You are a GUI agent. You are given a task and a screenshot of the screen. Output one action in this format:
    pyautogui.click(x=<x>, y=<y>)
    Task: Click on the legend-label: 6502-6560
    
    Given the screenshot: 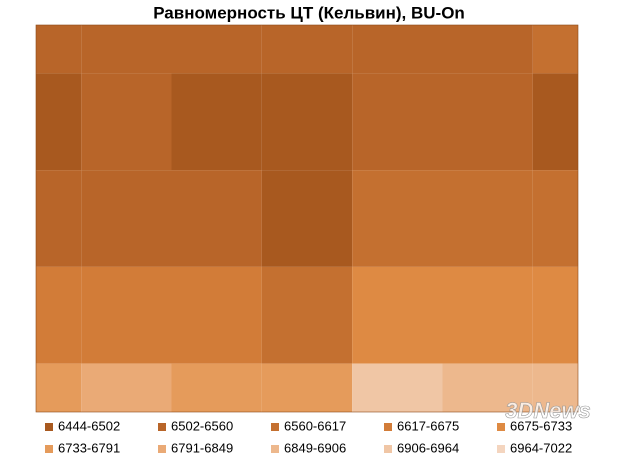 What is the action you would take?
    pyautogui.click(x=202, y=425)
    